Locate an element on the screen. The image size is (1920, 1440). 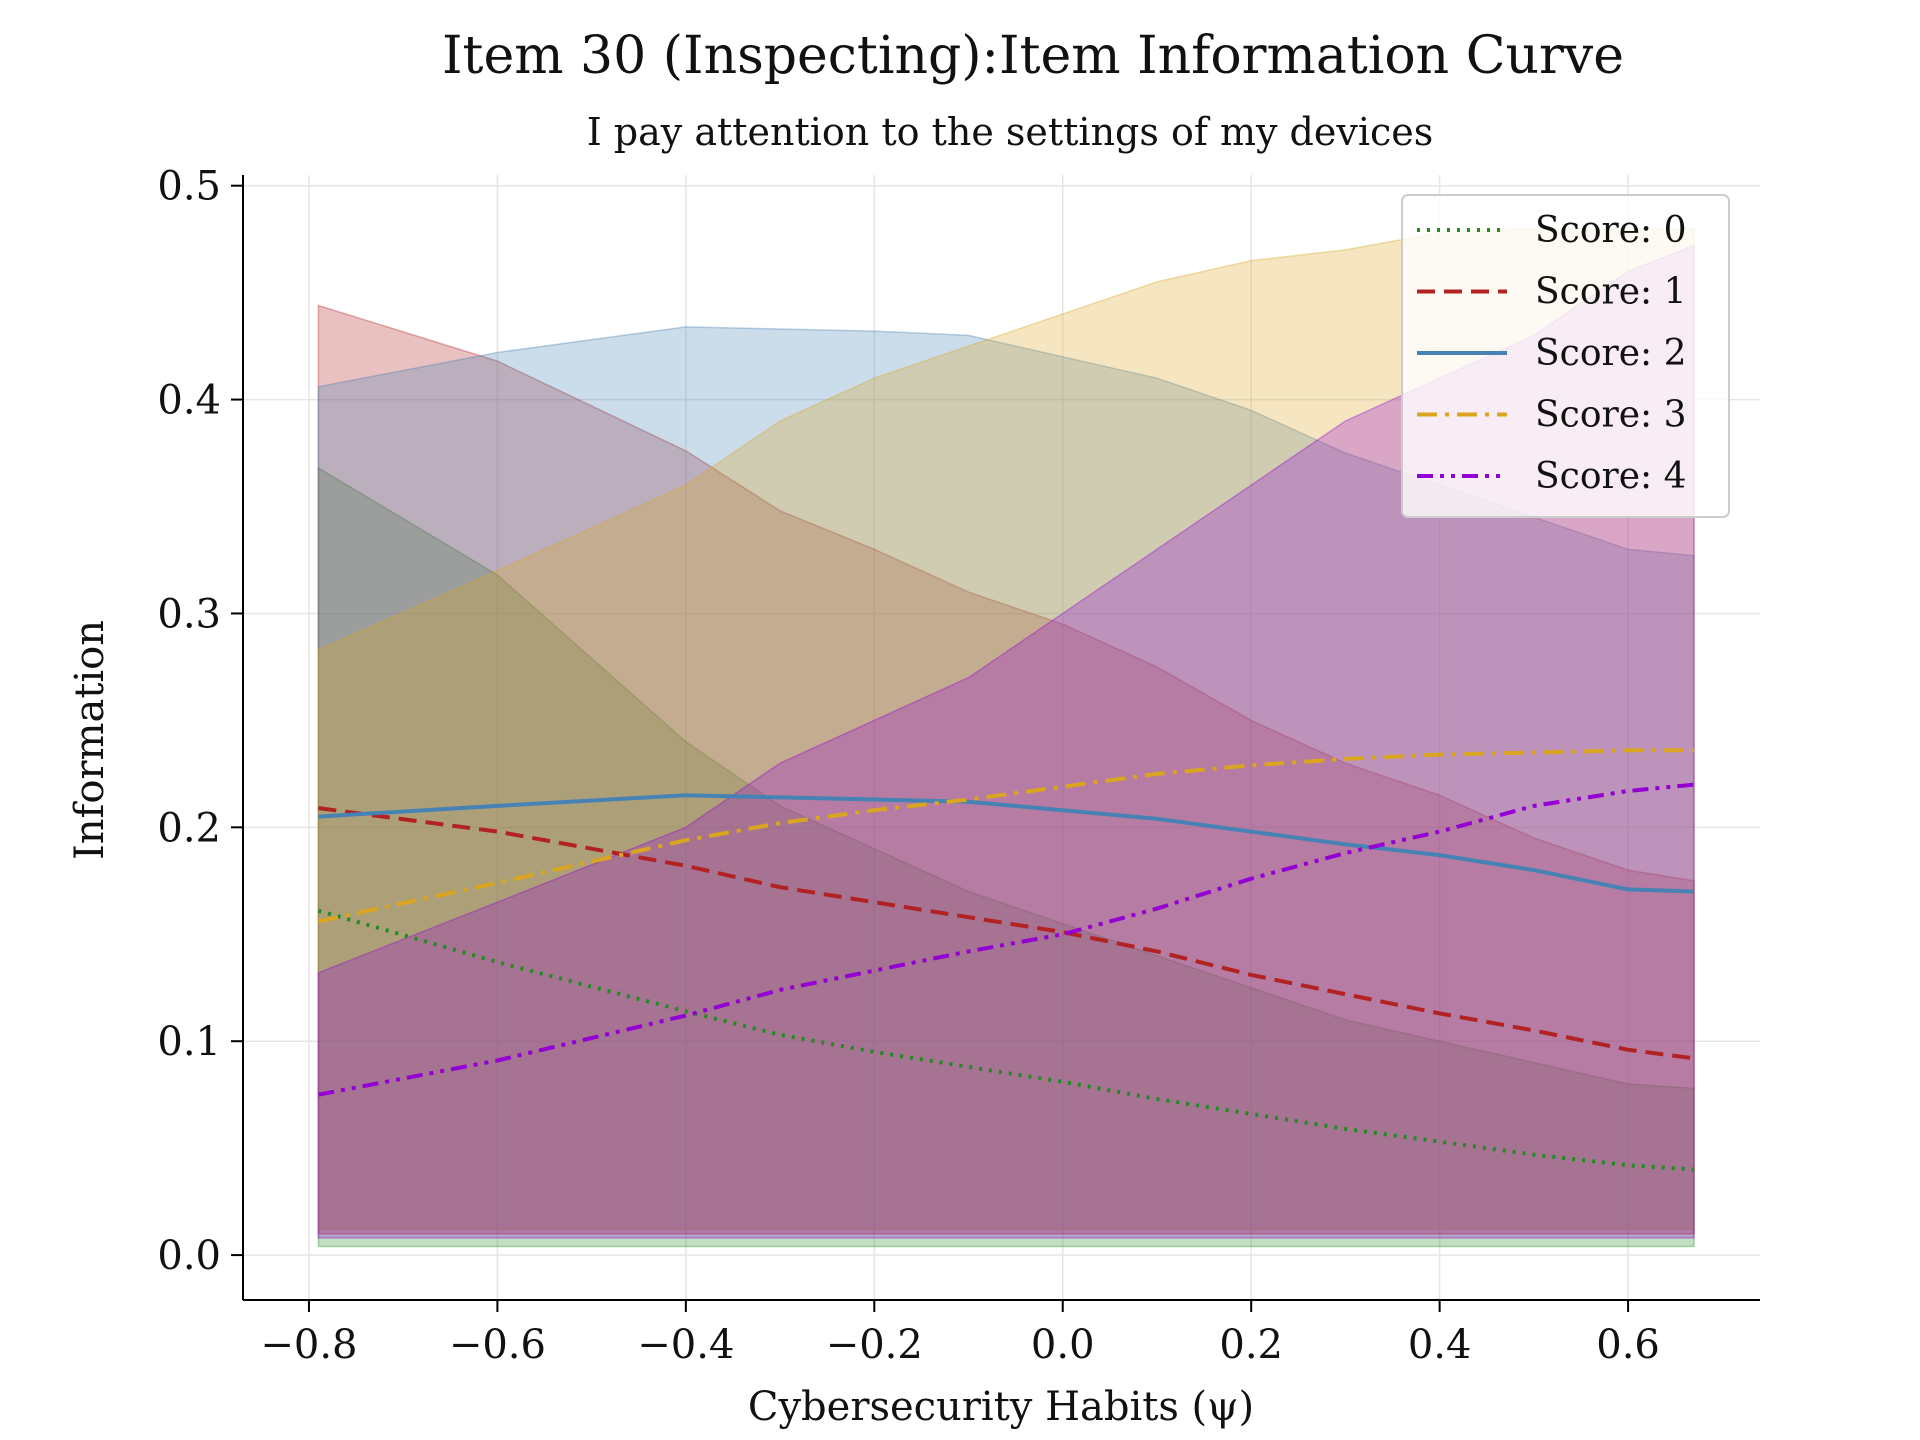
x-tick-label: −0.6 is located at coordinates (497, 1345).